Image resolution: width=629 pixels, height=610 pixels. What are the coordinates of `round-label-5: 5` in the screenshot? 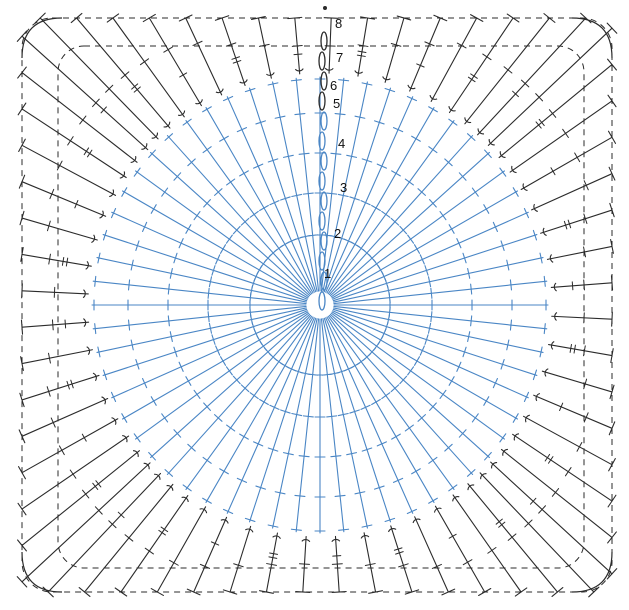 It's located at (336, 103).